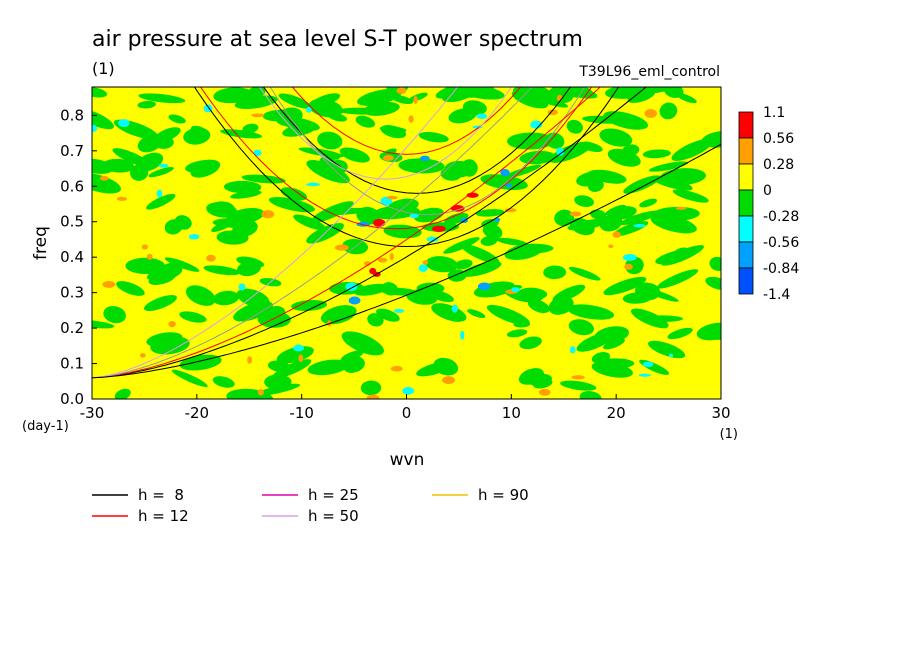  What do you see at coordinates (72, 186) in the screenshot?
I see `y-tick-label: 0.6` at bounding box center [72, 186].